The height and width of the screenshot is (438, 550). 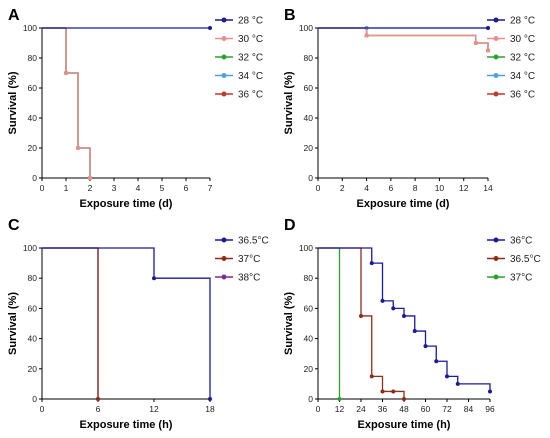 I want to click on x-tick-label: 18, so click(x=210, y=409).